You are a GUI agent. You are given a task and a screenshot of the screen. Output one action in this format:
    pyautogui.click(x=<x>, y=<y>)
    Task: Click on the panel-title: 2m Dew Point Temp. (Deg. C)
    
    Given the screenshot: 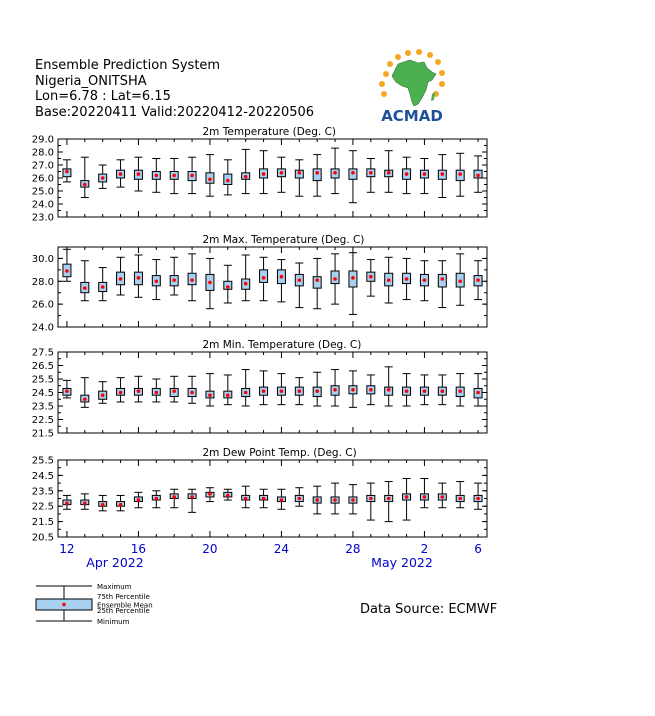 What is the action you would take?
    pyautogui.click(x=280, y=453)
    